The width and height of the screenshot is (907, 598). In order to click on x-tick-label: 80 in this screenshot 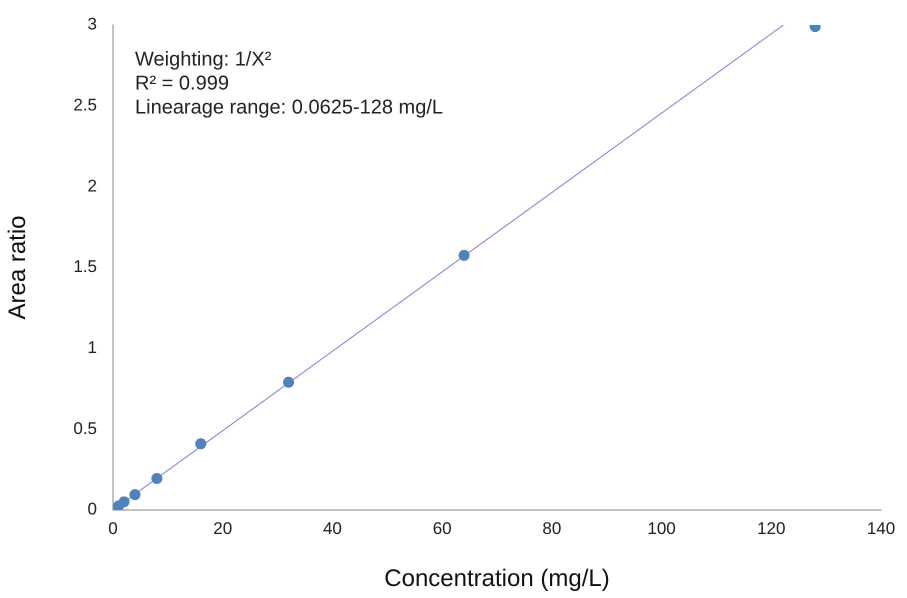, I will do `click(552, 528)`.